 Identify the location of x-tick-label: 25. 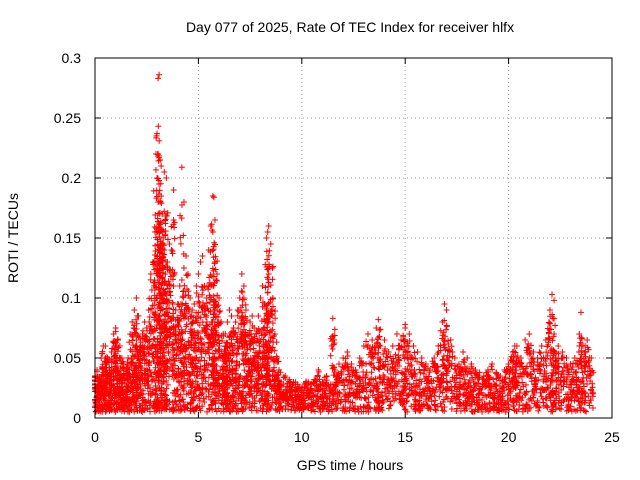
(612, 437).